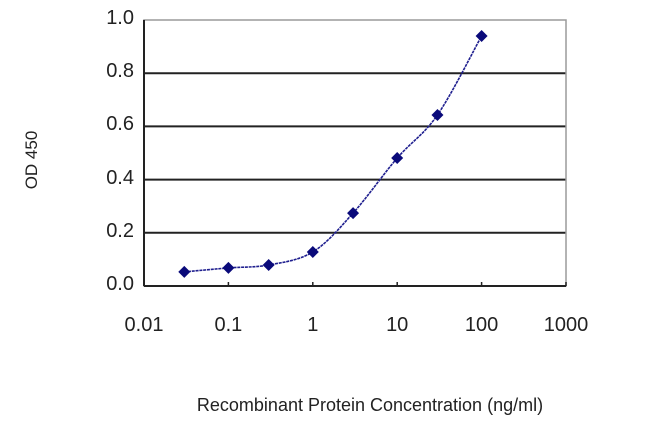 Image resolution: width=650 pixels, height=433 pixels. Describe the element at coordinates (120, 18) in the screenshot. I see `y-tick-label: 1.0` at that location.